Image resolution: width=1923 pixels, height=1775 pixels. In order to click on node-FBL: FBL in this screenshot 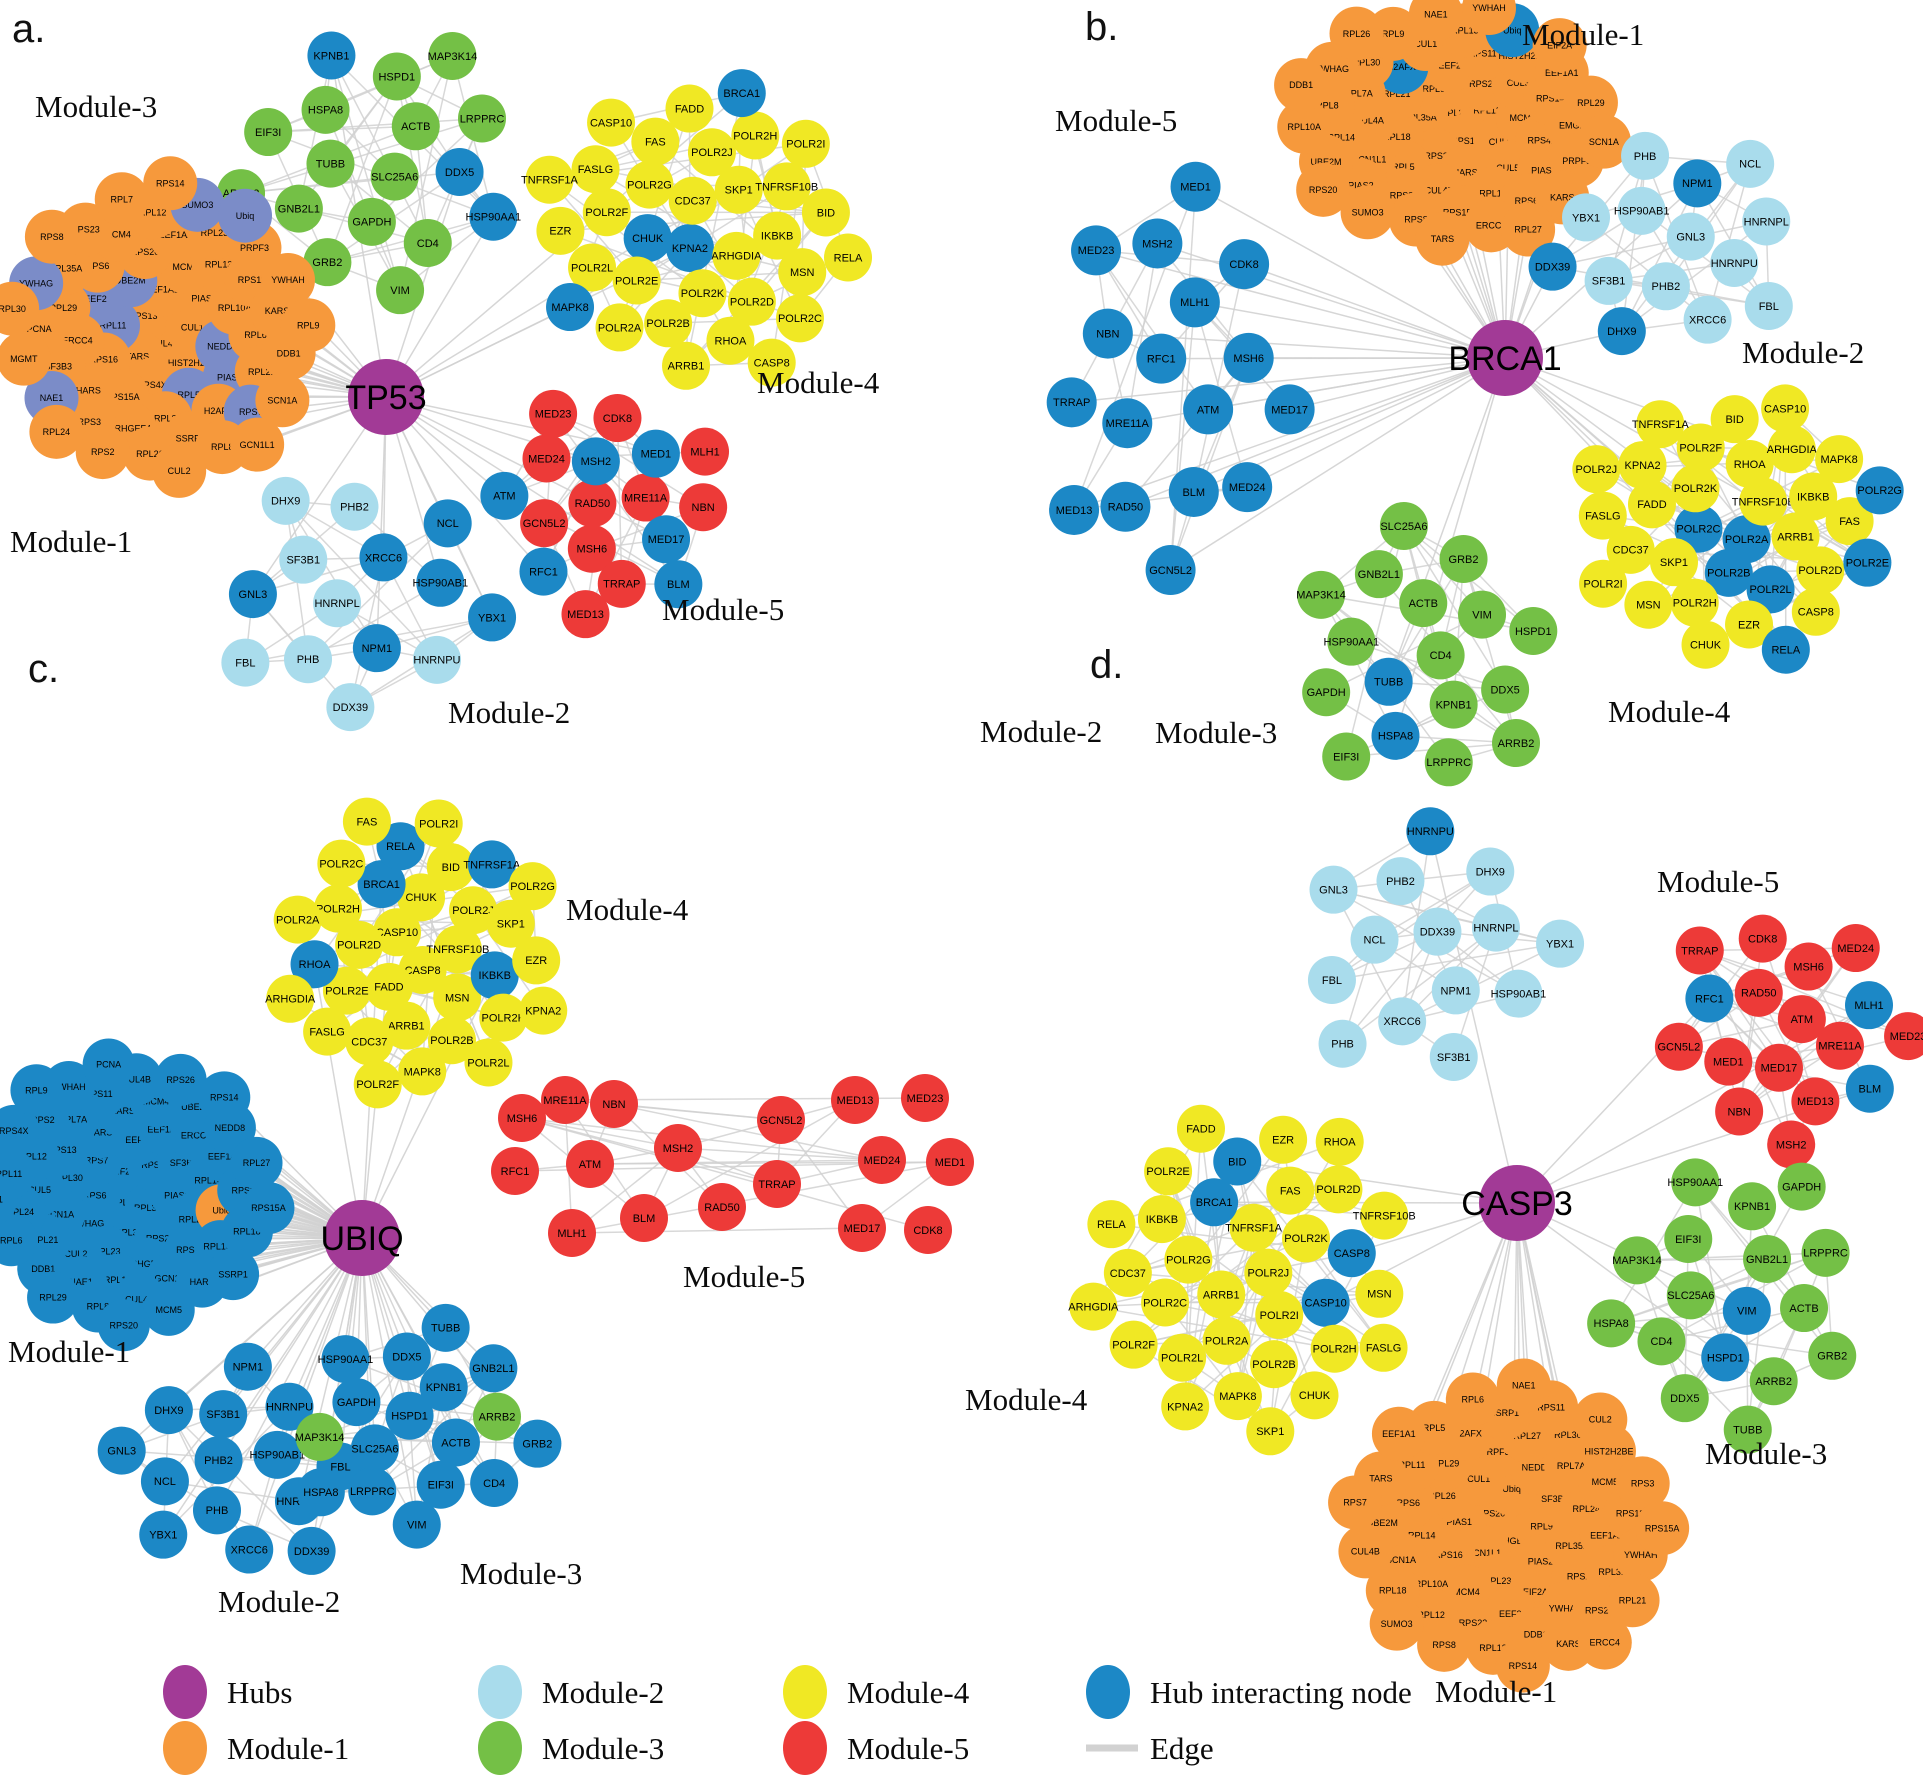, I will do `click(1331, 980)`.